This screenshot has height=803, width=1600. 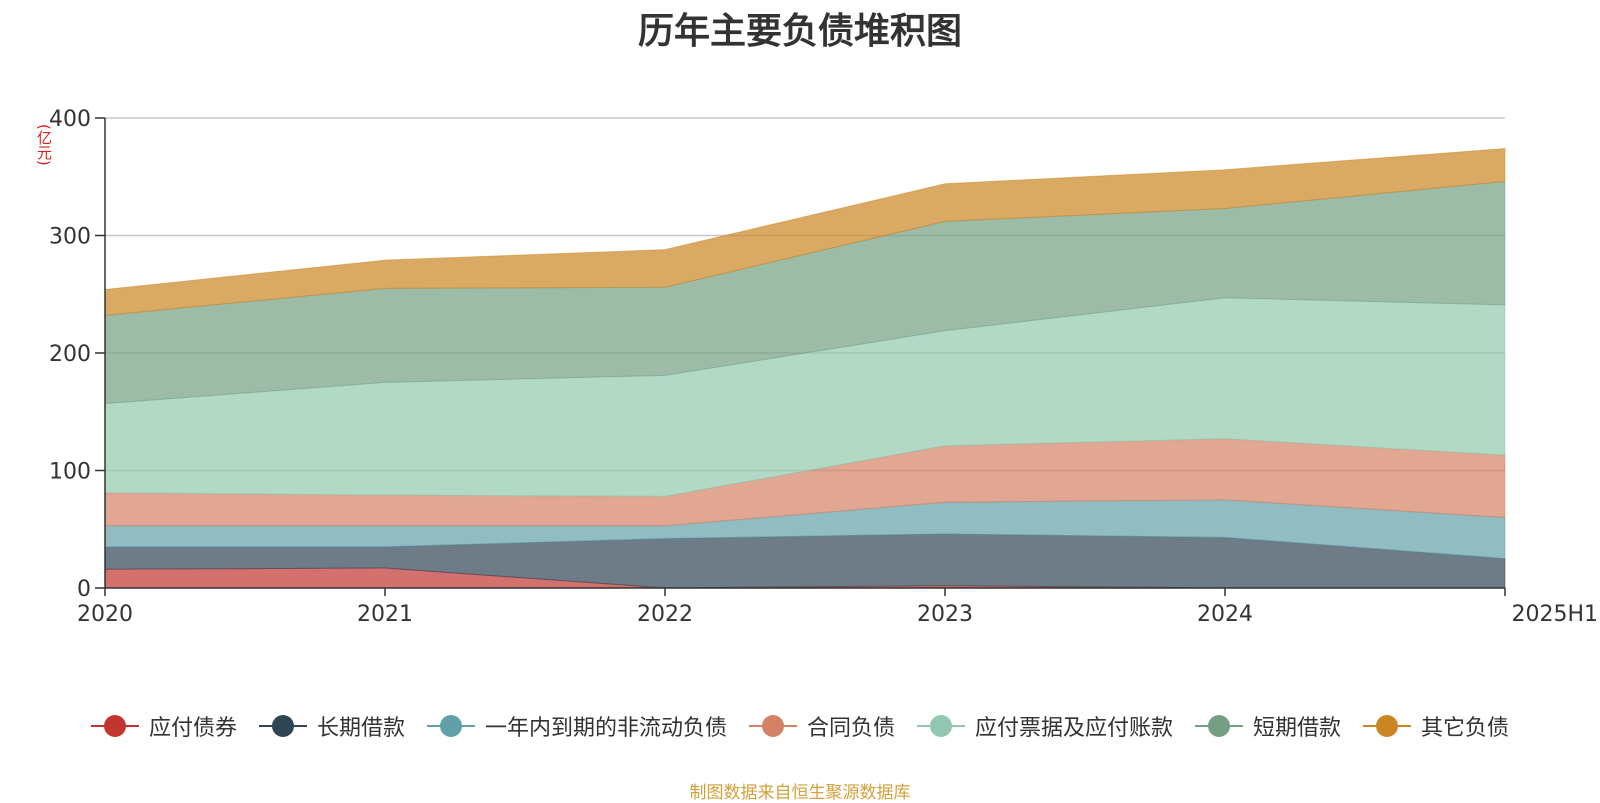 I want to click on y-tick-label: 300, so click(x=70, y=237).